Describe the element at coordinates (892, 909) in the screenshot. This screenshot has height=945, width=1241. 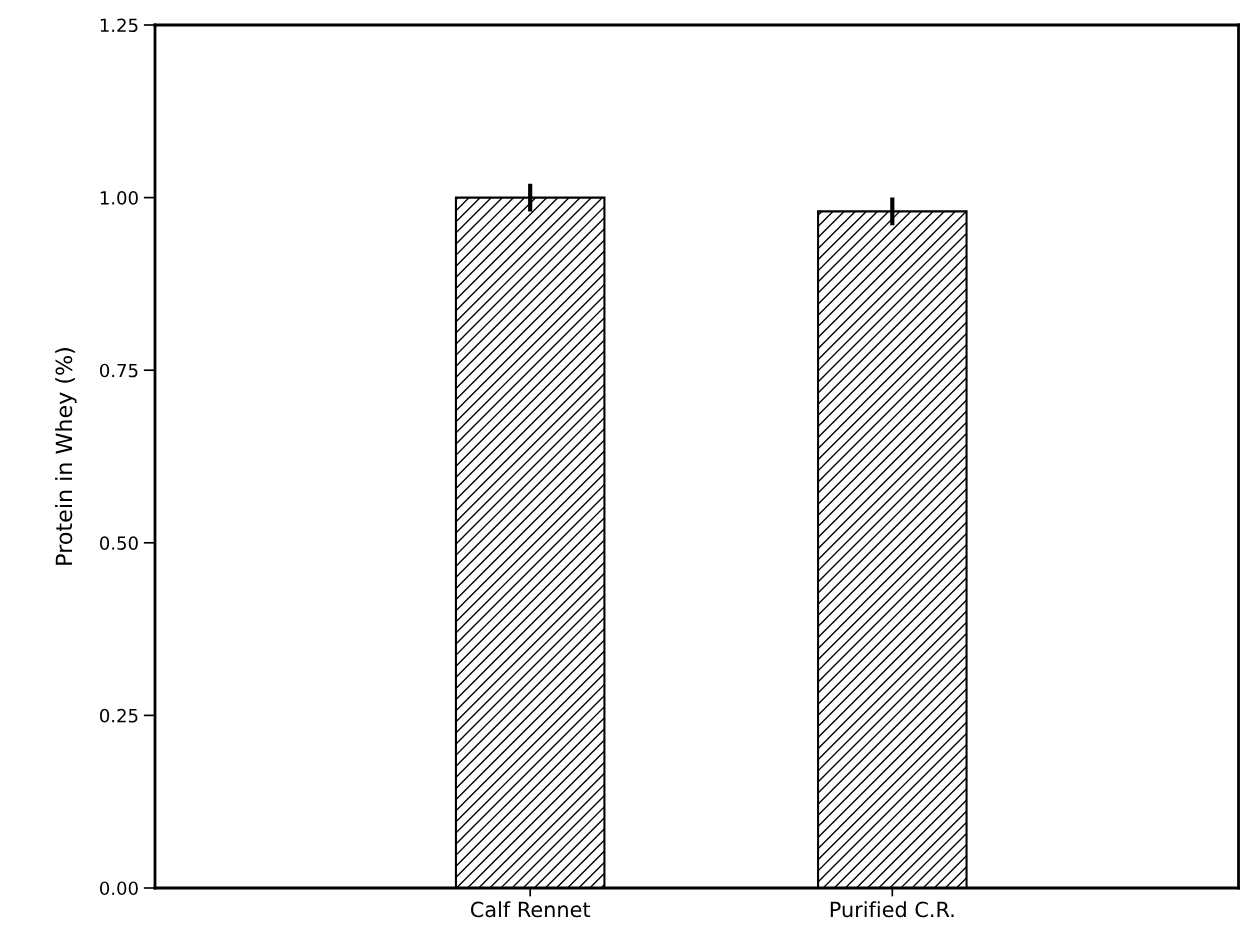
I see `x-tick-label: Purified C.R.` at that location.